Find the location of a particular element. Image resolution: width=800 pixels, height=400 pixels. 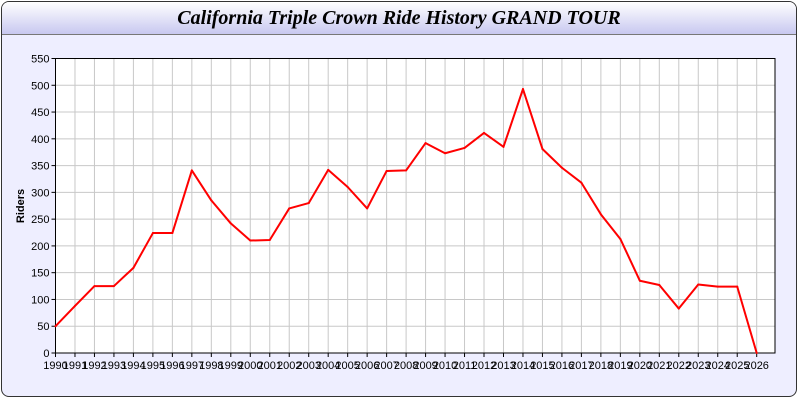

x-tick-label: 2023 is located at coordinates (698, 366).